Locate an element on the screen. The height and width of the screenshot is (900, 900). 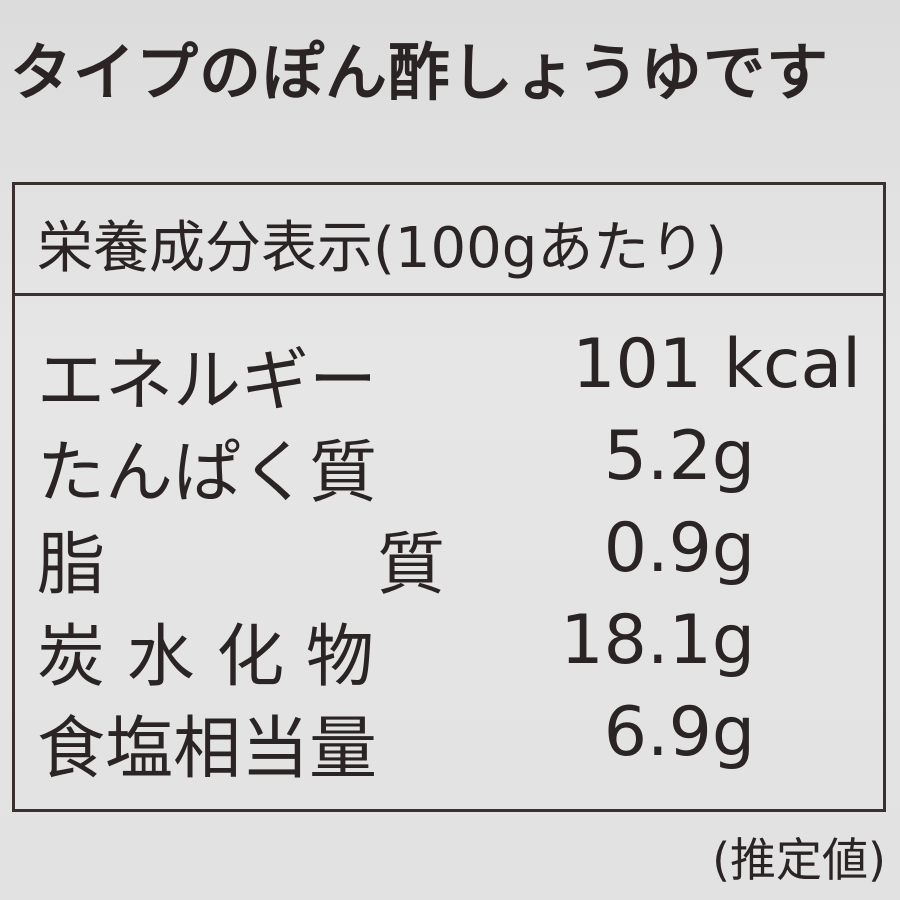
table-title: 栄養成分表示(100gあたり) is located at coordinates (382, 248).